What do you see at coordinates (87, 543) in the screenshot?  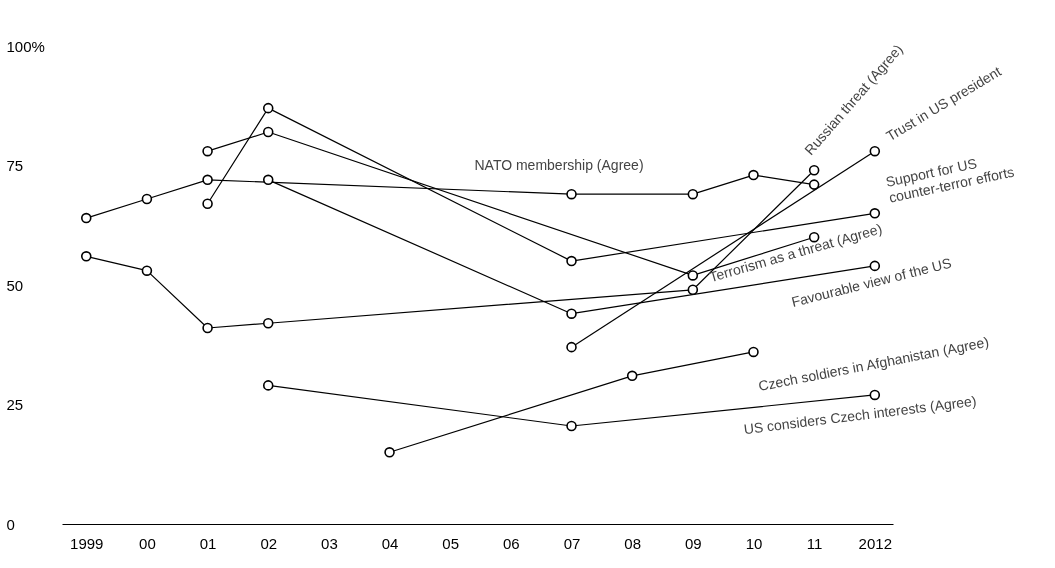 I see `x-tick-label: 1999` at bounding box center [87, 543].